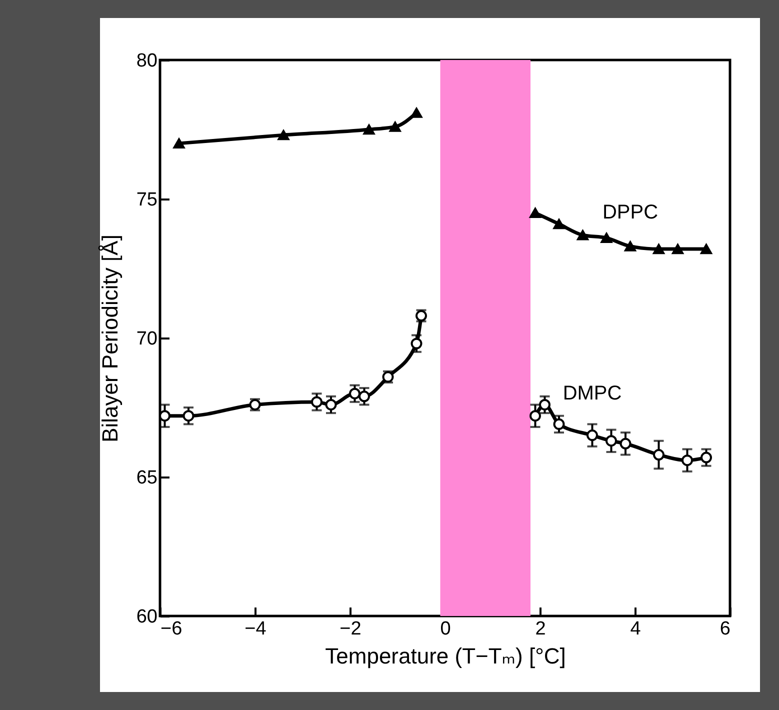 Image resolution: width=779 pixels, height=710 pixels. I want to click on x-tick-label: −2, so click(351, 629).